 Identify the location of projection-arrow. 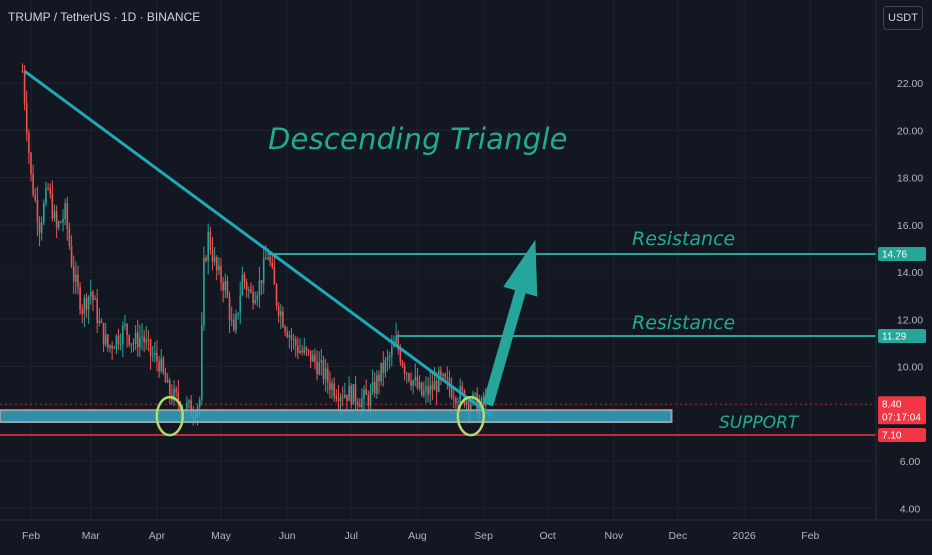
(510, 323).